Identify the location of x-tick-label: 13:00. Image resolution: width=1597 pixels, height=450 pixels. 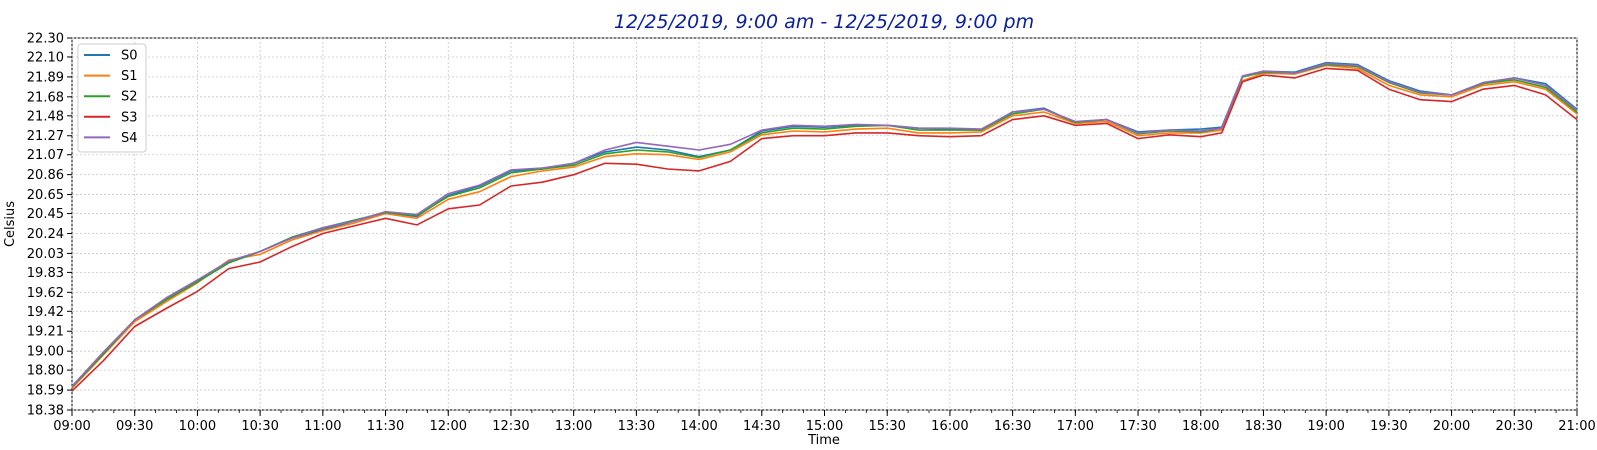
(573, 426).